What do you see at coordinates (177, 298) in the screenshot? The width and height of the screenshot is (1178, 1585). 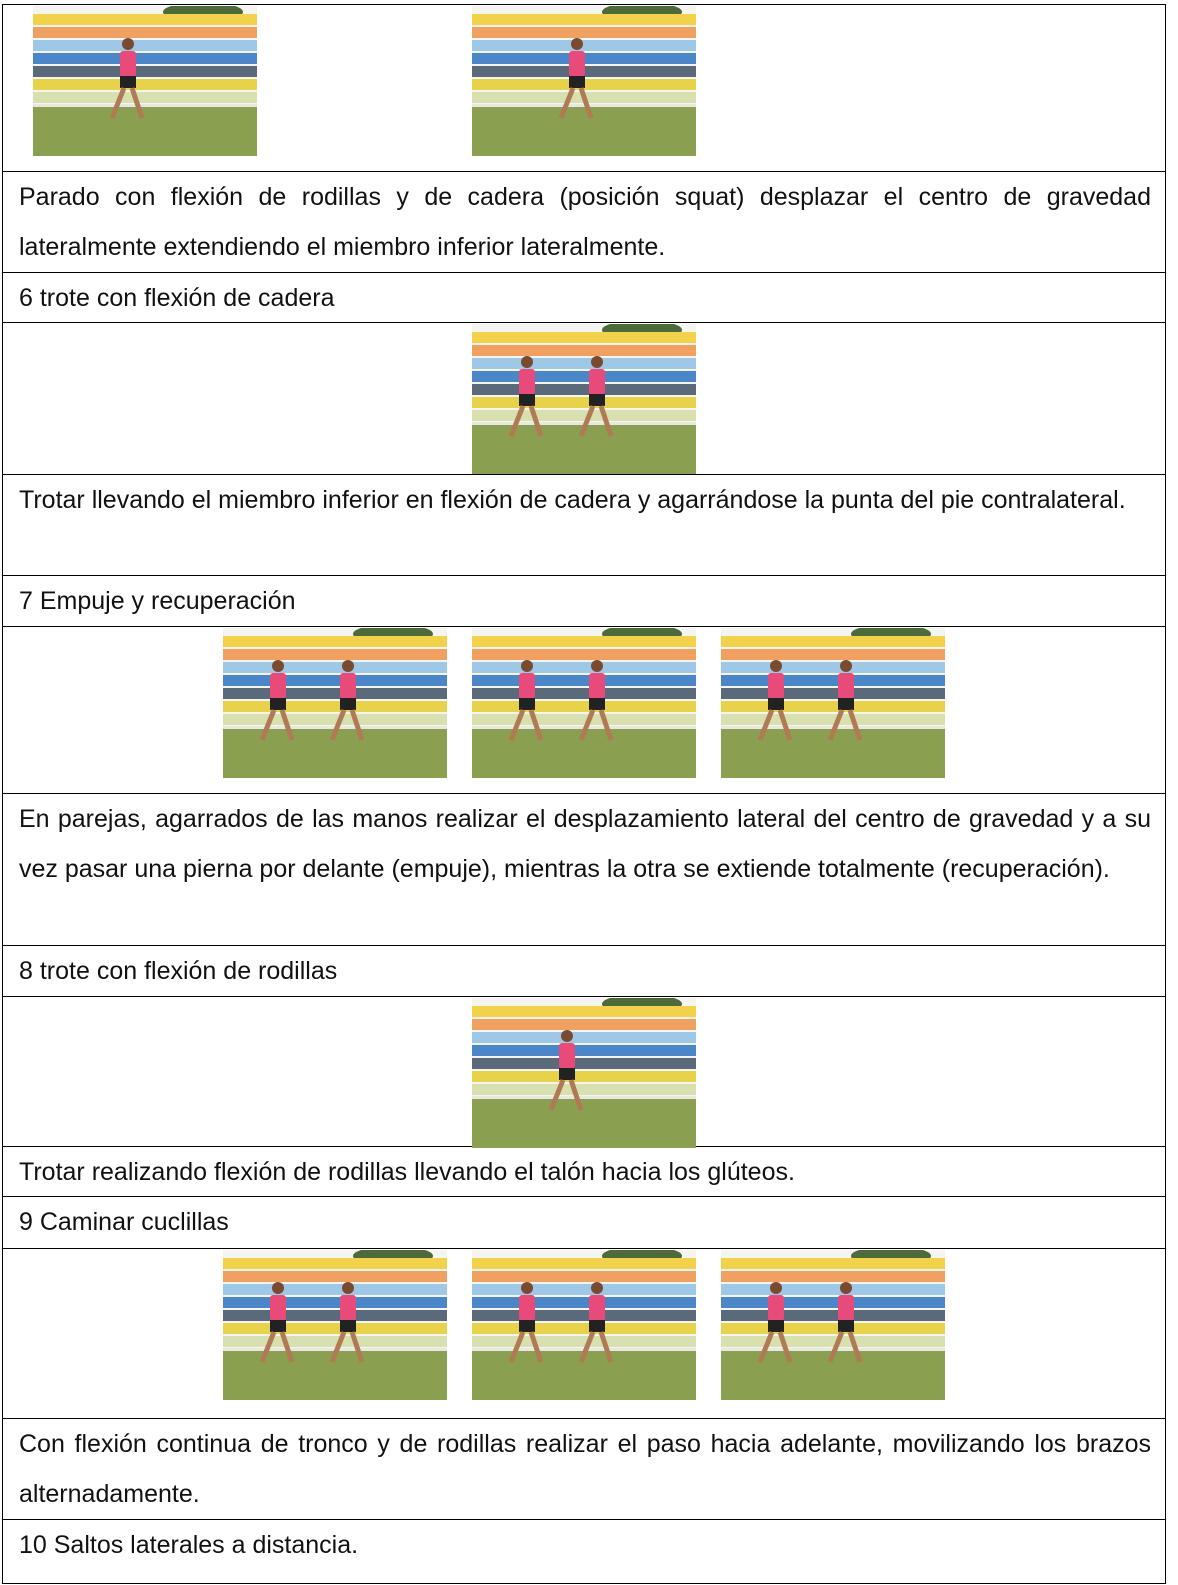 I see `cell-text: 6 trote con flexión de cadera` at bounding box center [177, 298].